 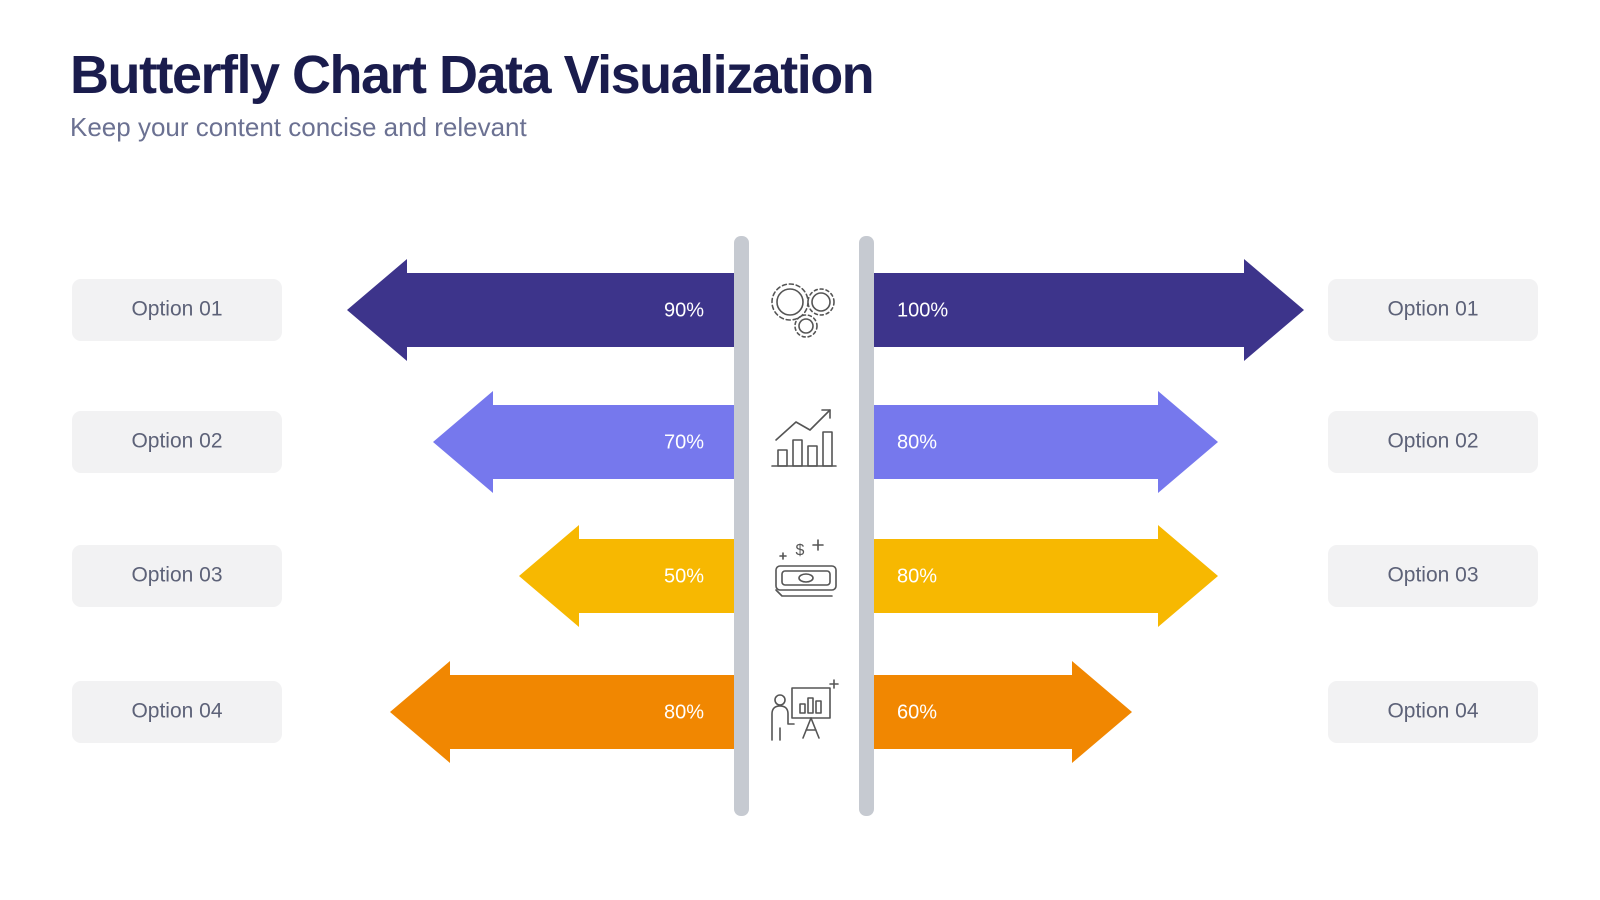 What do you see at coordinates (299, 127) in the screenshot?
I see `chart-subtitle: Keep your content concise and relevant` at bounding box center [299, 127].